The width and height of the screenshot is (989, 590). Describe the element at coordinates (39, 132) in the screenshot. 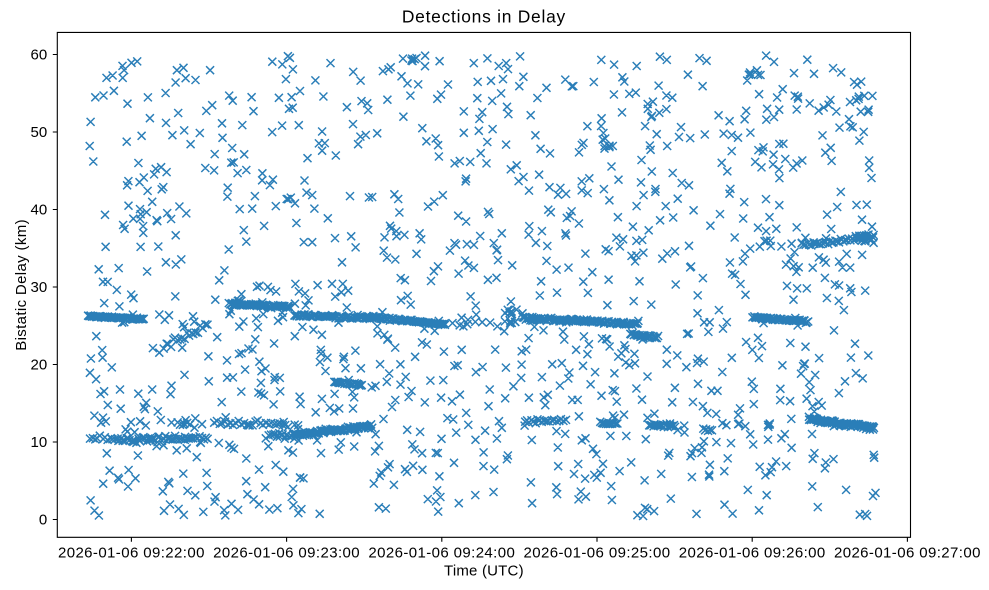

I see `svg-text: 50` at that location.